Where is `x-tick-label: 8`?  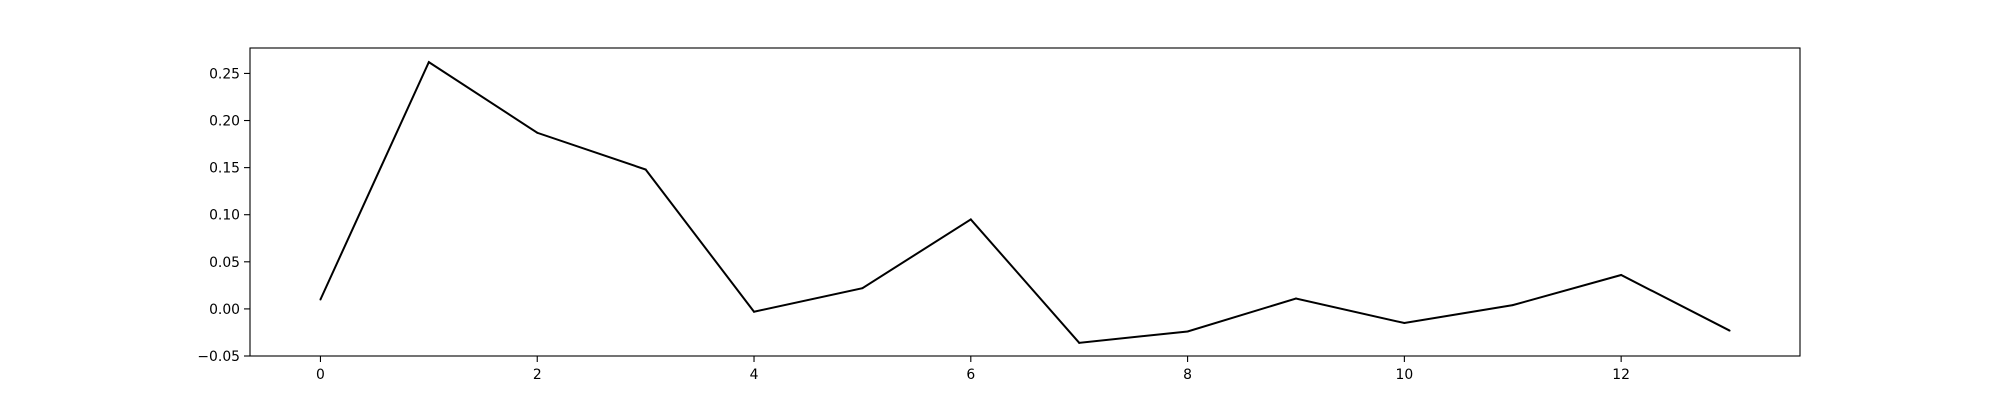 x-tick-label: 8 is located at coordinates (1187, 375).